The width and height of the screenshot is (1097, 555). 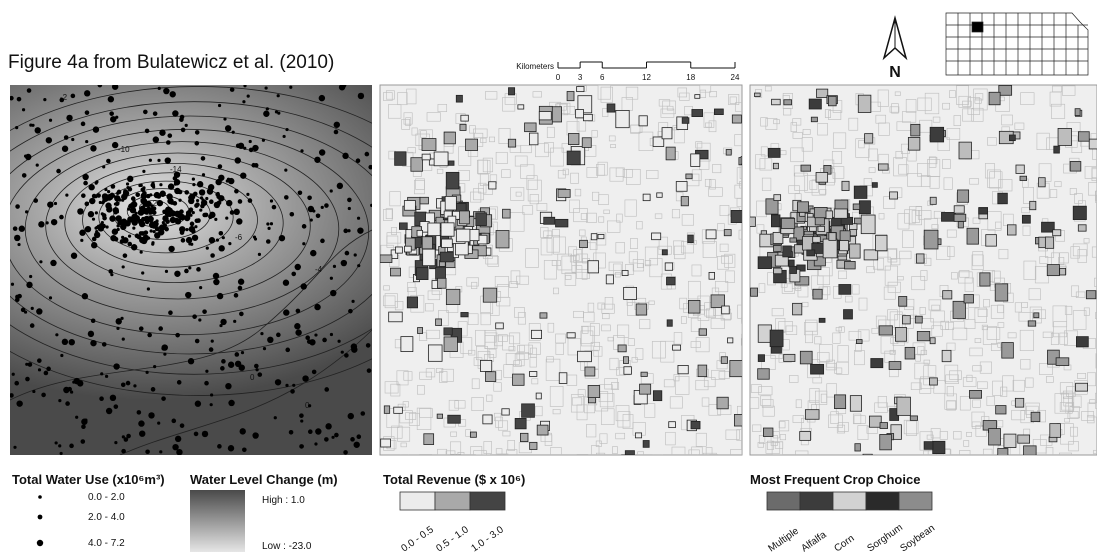 I want to click on legend-label: 1.0 - 3.0, so click(x=487, y=539).